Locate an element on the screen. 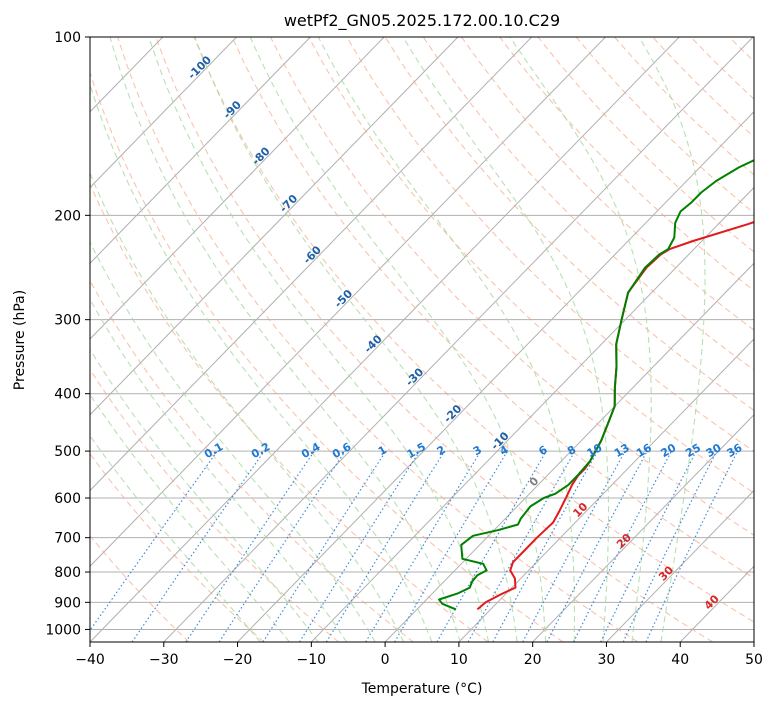 Image resolution: width=775 pixels, height=708 pixels. y-tick-label: 400 is located at coordinates (67, 395).